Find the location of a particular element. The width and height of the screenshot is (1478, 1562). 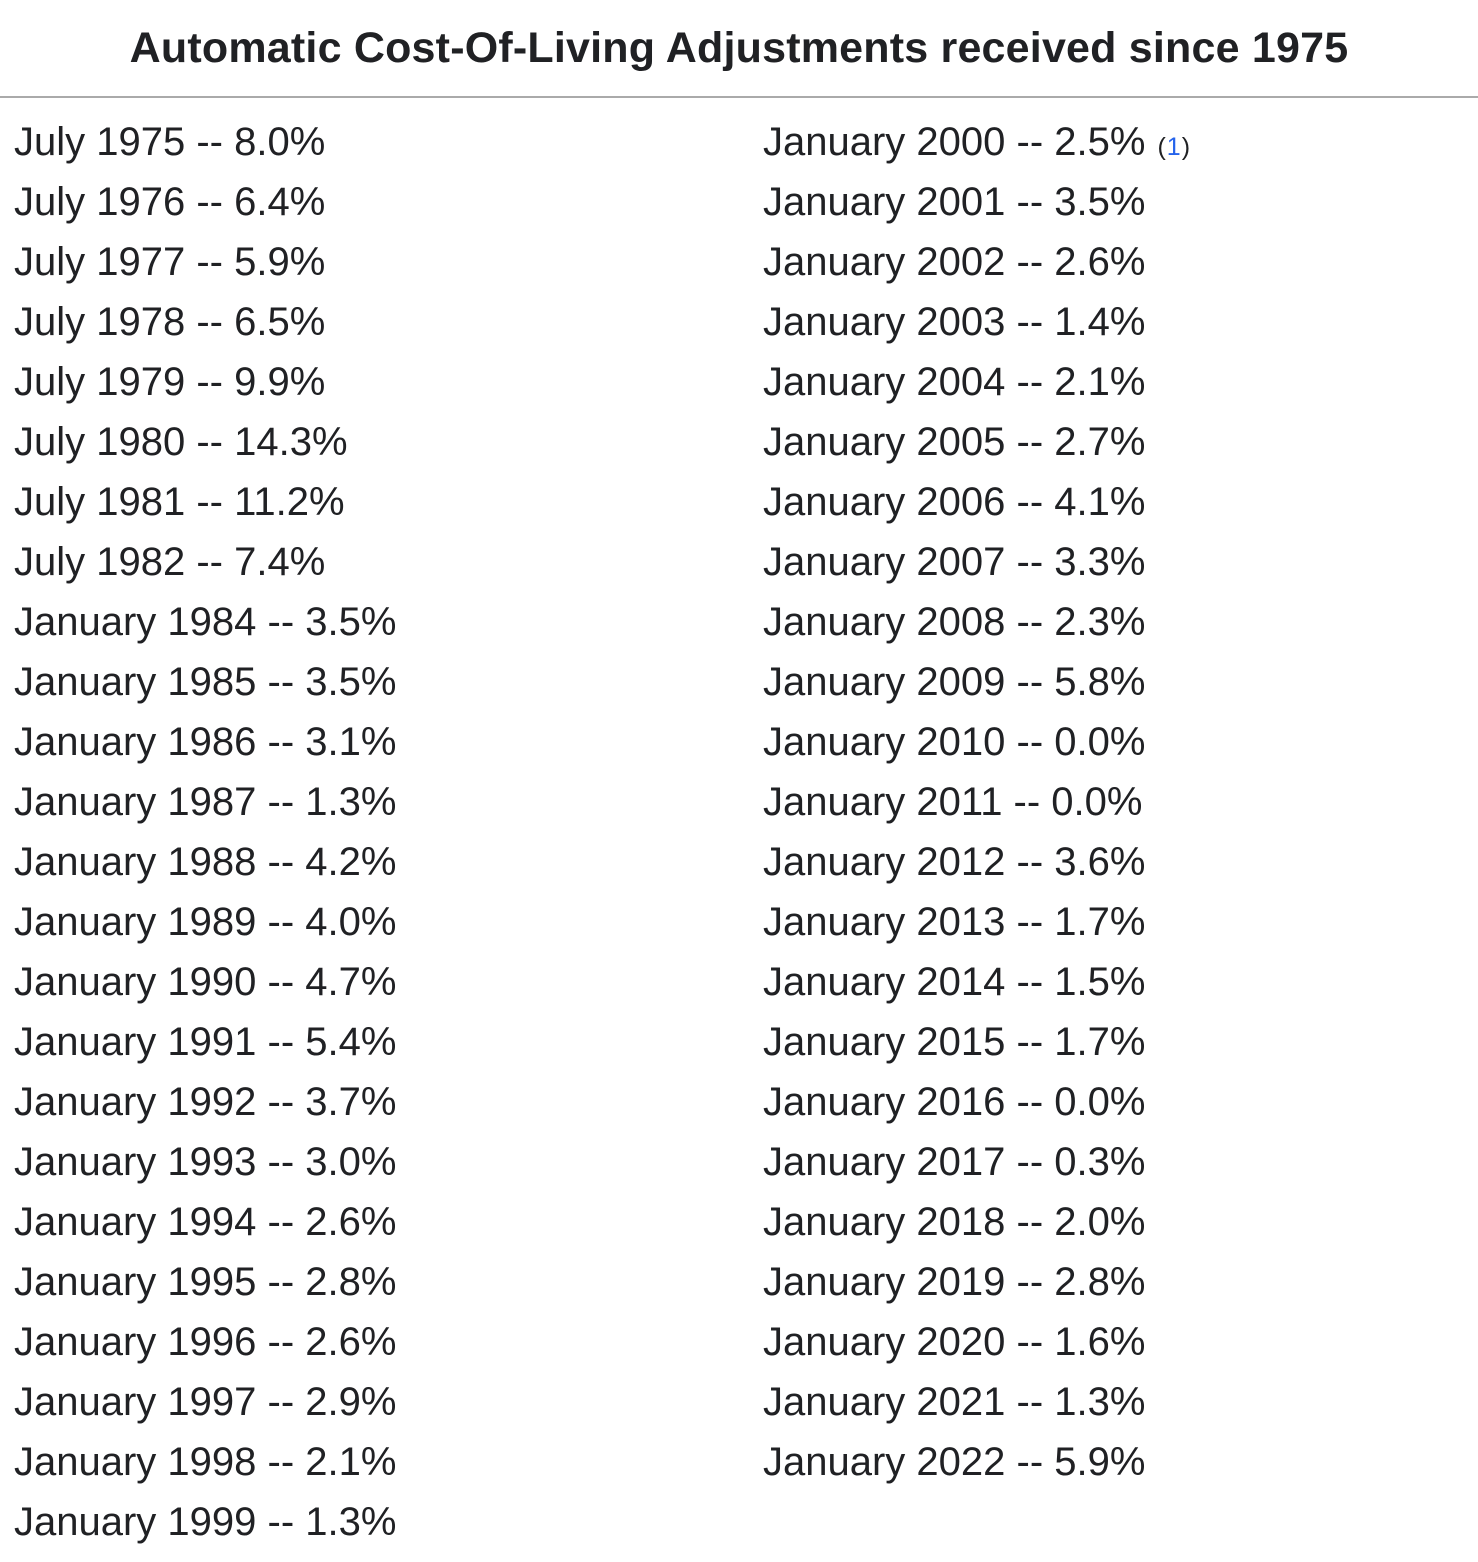

cola-entry: January 2013 -- 1.7% is located at coordinates (954, 922).